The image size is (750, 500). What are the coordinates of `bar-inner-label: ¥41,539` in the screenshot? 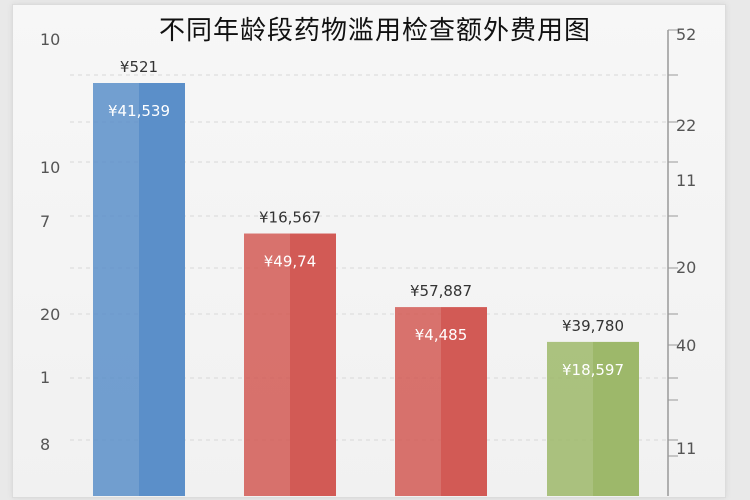 It's located at (139, 111).